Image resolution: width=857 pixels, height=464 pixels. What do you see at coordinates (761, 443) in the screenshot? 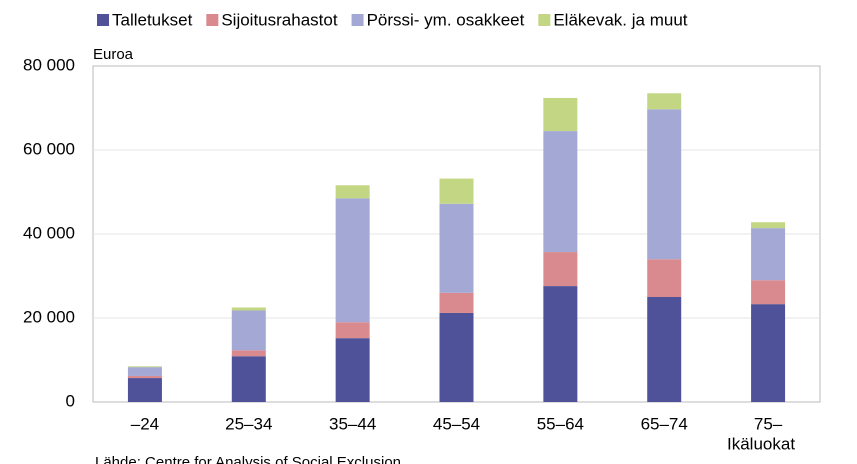
I see `x-axis-label: Ikäluokat` at bounding box center [761, 443].